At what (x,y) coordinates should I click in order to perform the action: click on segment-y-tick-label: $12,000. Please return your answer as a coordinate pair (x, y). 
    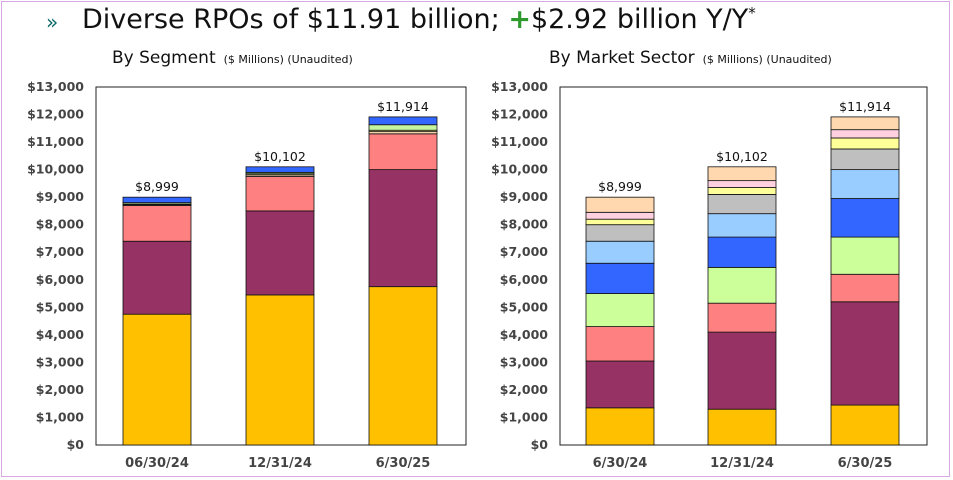
    Looking at the image, I should click on (55, 114).